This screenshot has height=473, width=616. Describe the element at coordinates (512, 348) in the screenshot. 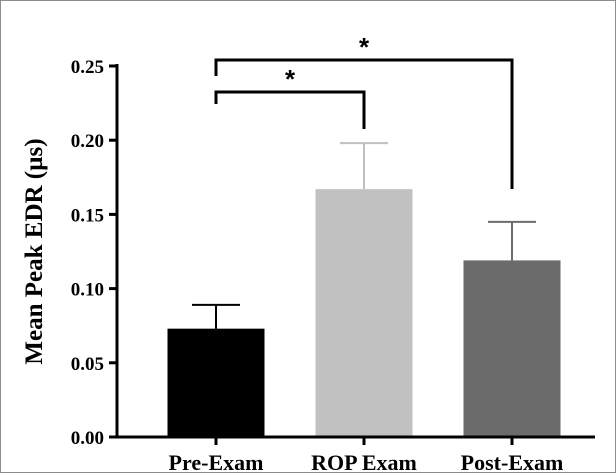

I see `bar-post-exam` at that location.